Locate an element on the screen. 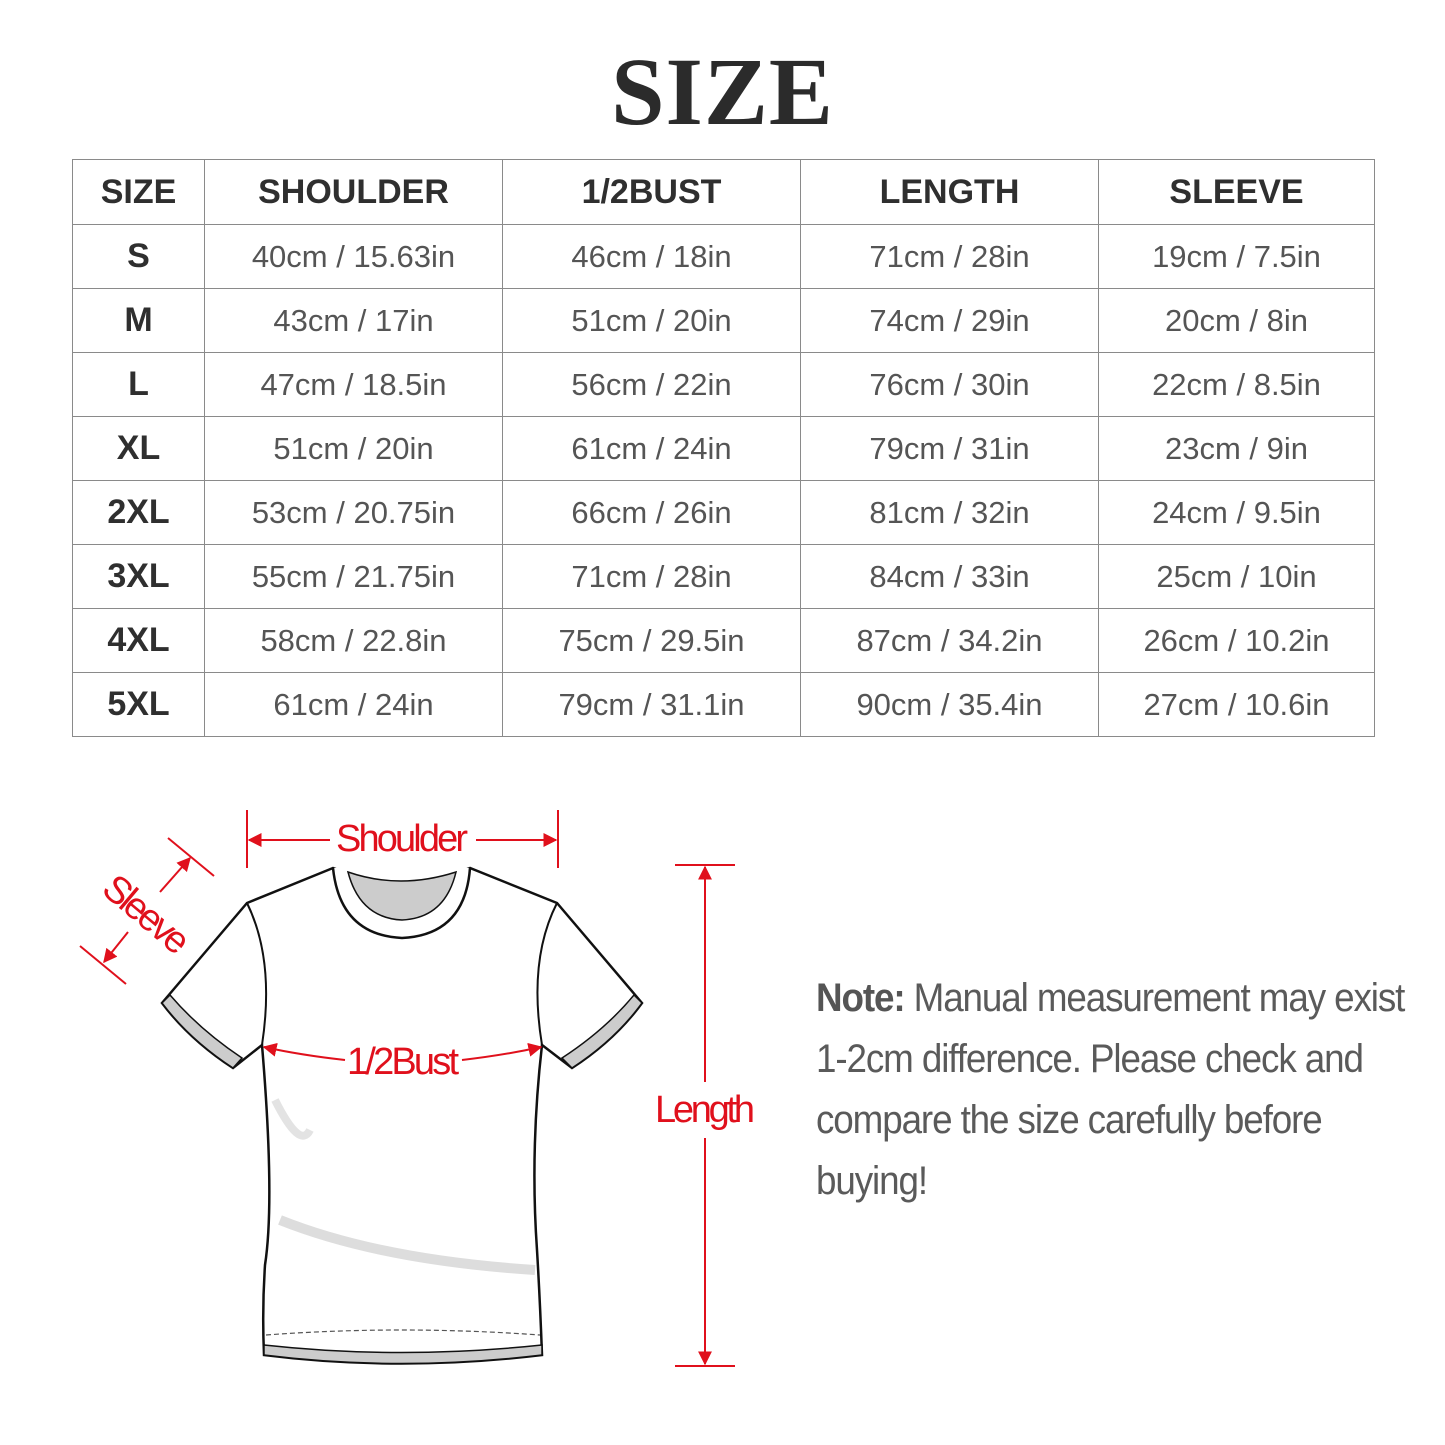 The height and width of the screenshot is (1445, 1445). shoulder-label: Shoulder is located at coordinates (402, 839).